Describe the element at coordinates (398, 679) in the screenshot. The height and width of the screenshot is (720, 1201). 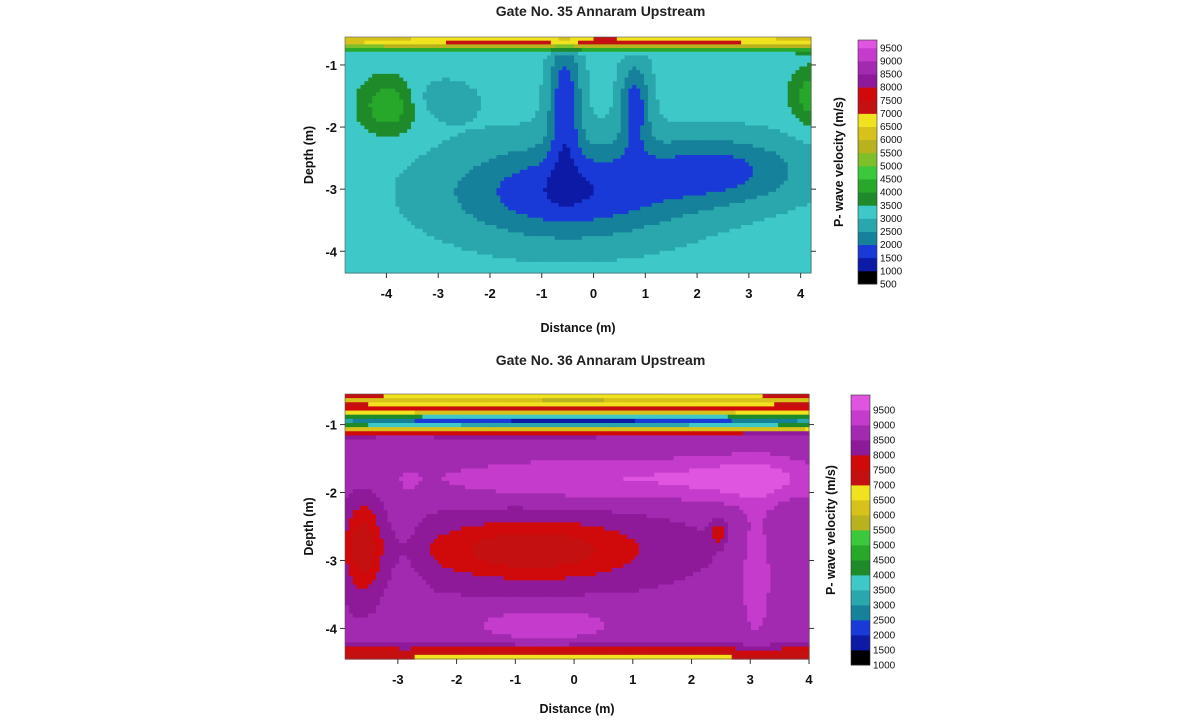
I see `x-tick-label: -3` at that location.